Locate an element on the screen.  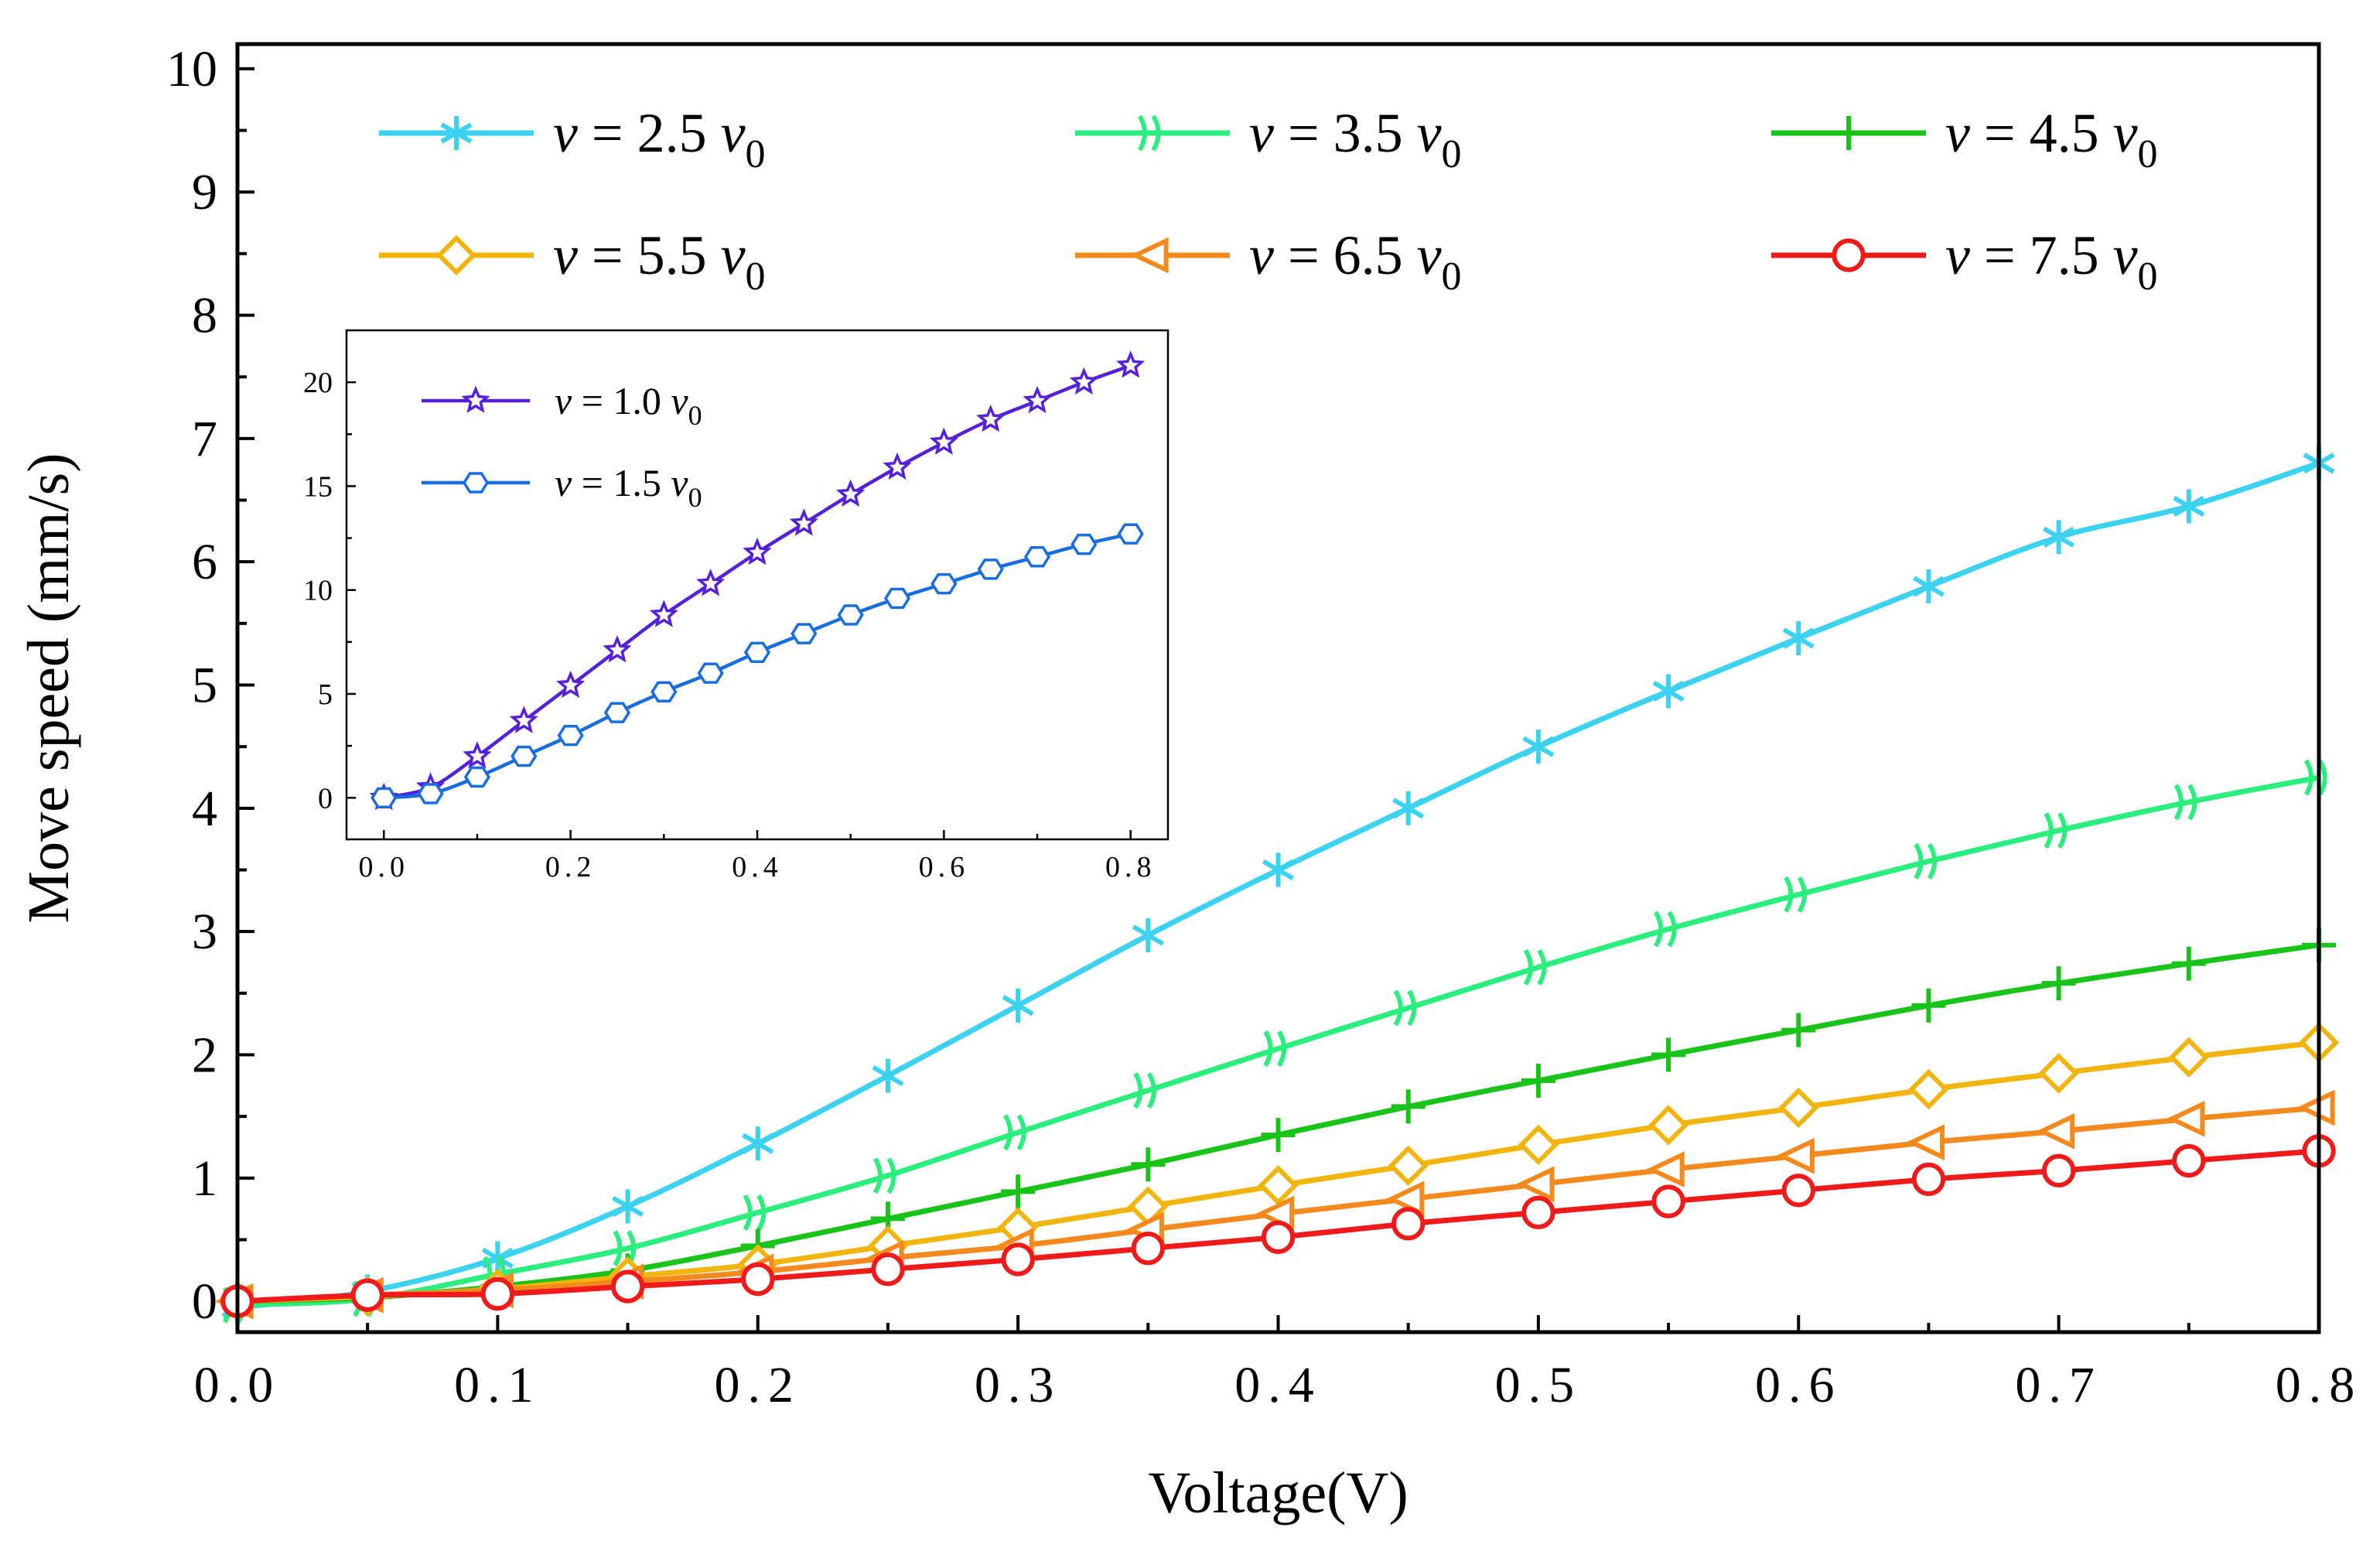
inset-y-tick-label: 0 is located at coordinates (326, 798).